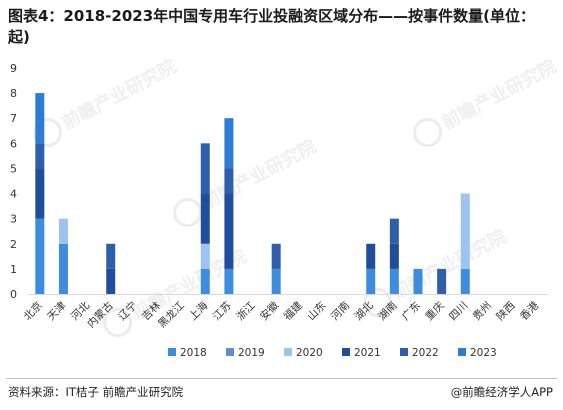 This screenshot has height=410, width=563. Describe the element at coordinates (13, 219) in the screenshot. I see `y-tick-label: 3` at that location.